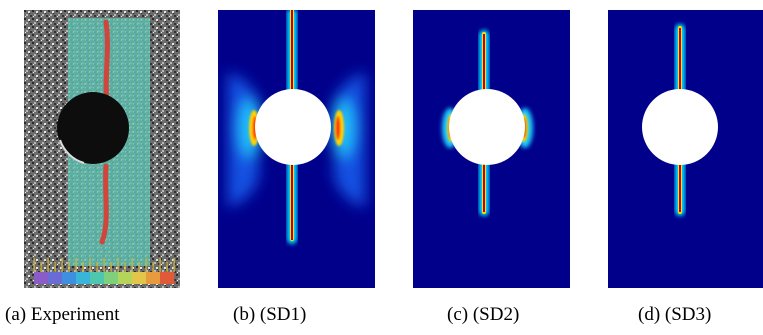 This screenshot has height=335, width=763. I want to click on legend-ticks, so click(104, 265).